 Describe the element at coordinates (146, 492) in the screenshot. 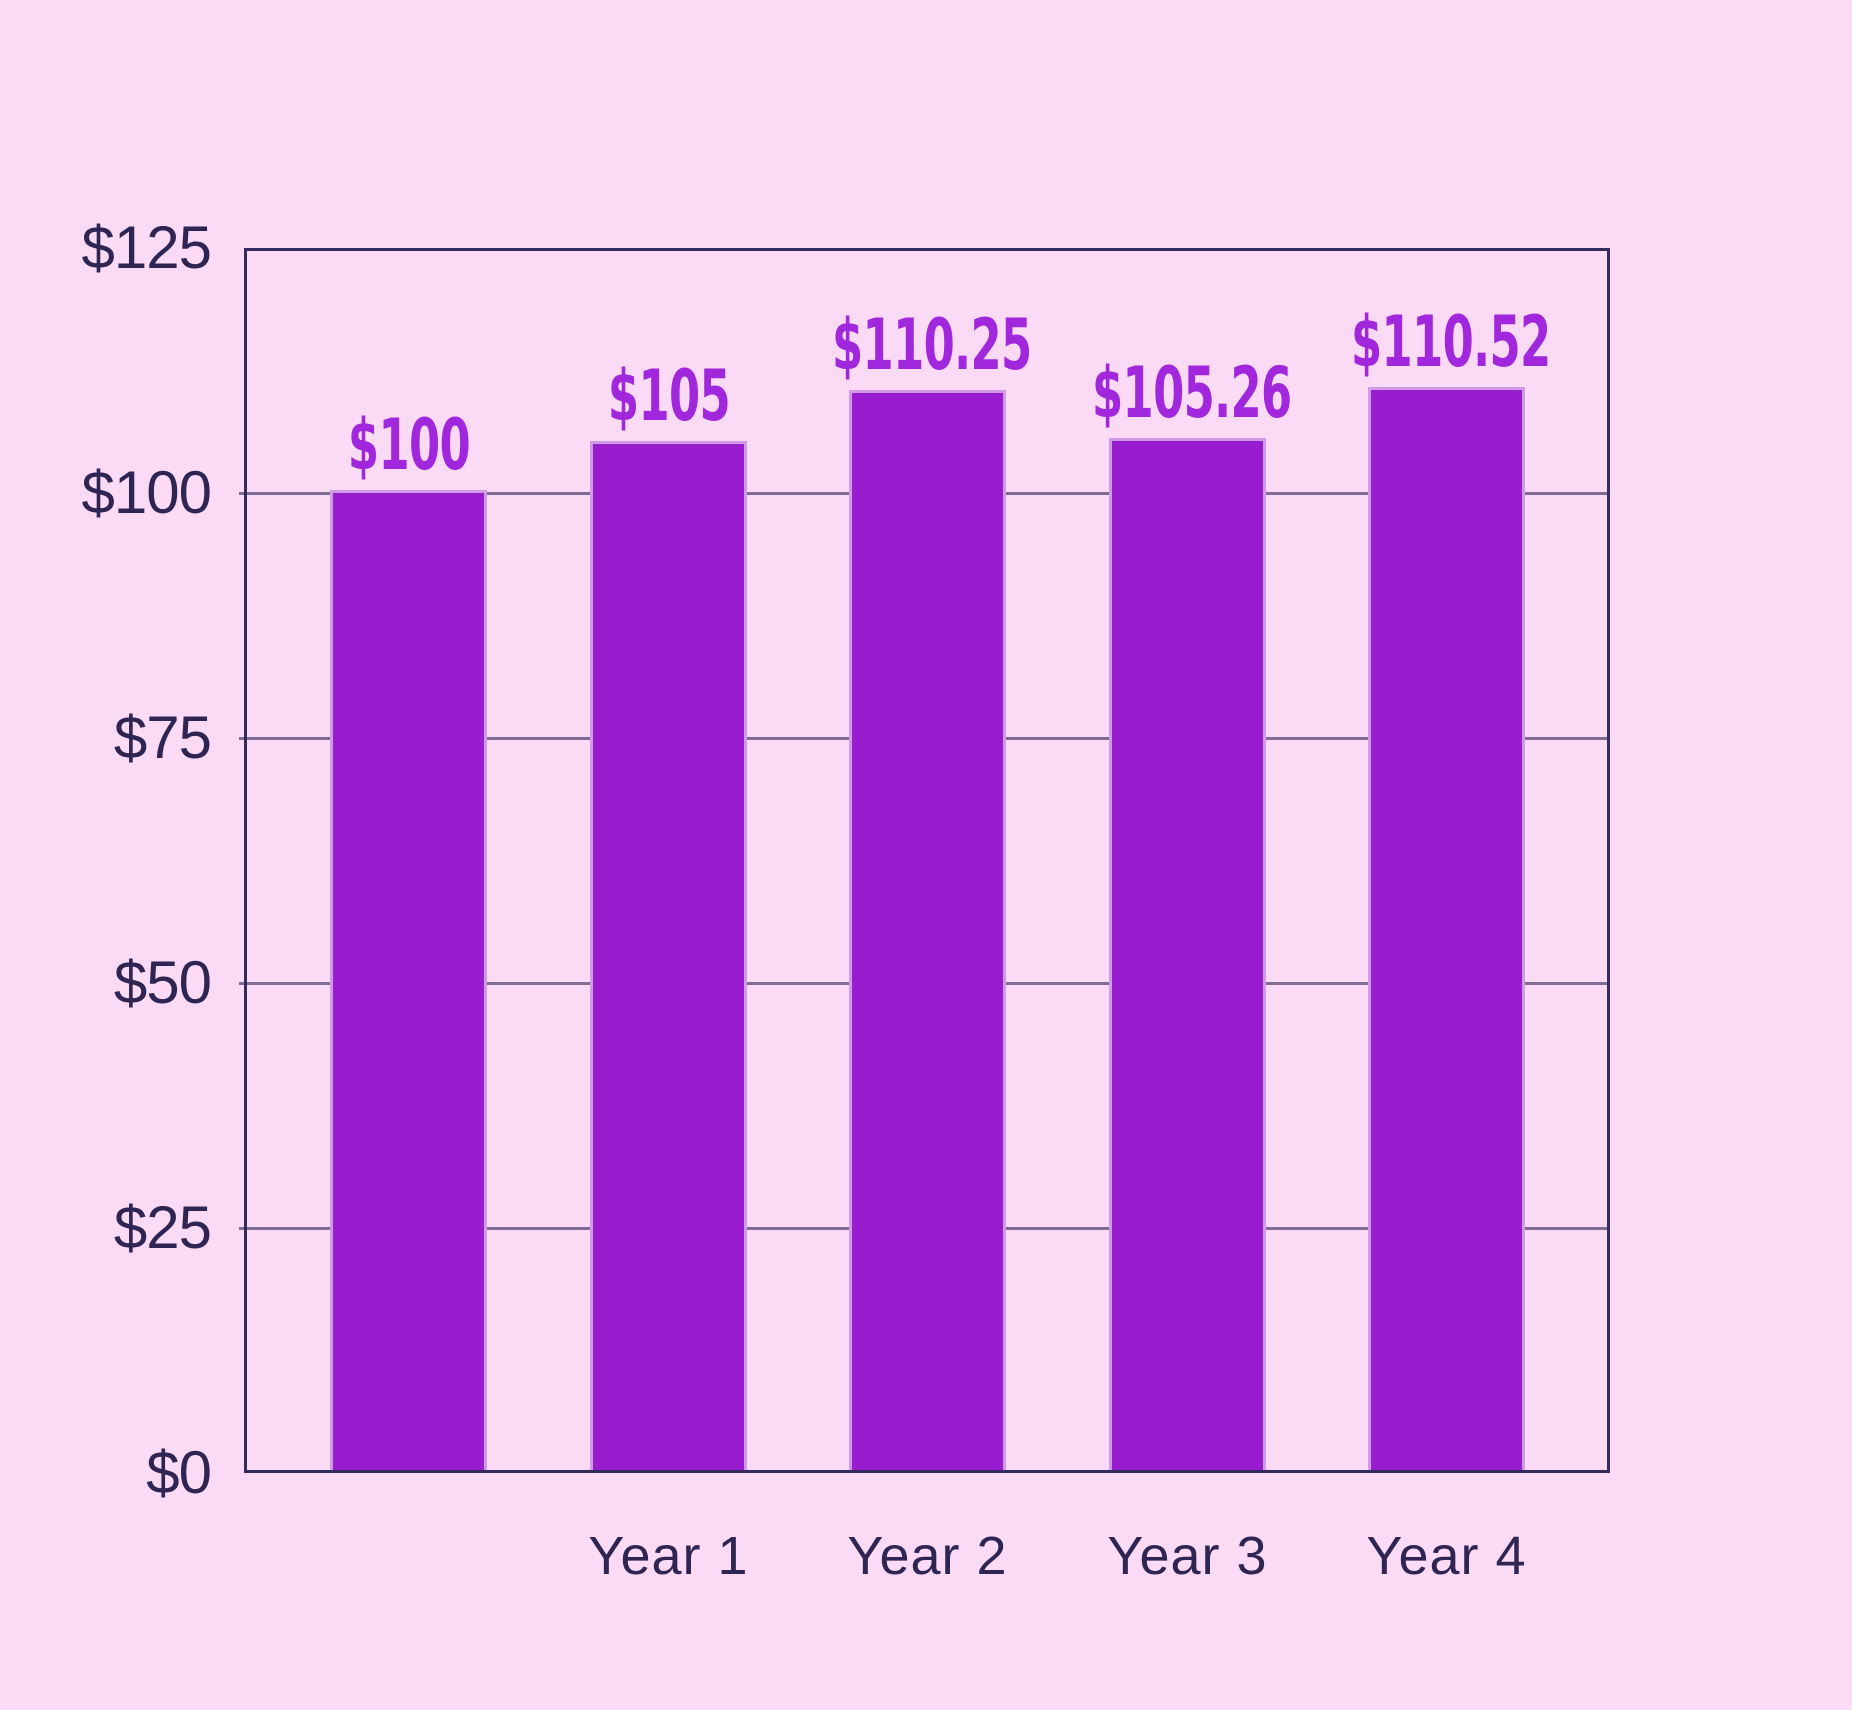

I see `y-tick-label-100: $100` at that location.